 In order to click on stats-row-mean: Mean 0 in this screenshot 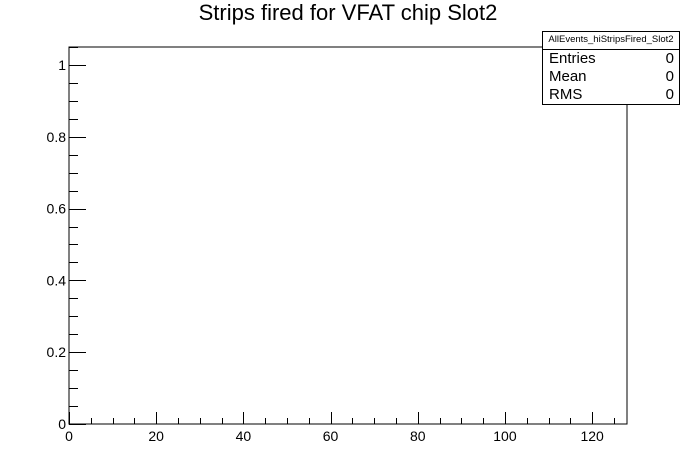, I will do `click(611, 77)`.